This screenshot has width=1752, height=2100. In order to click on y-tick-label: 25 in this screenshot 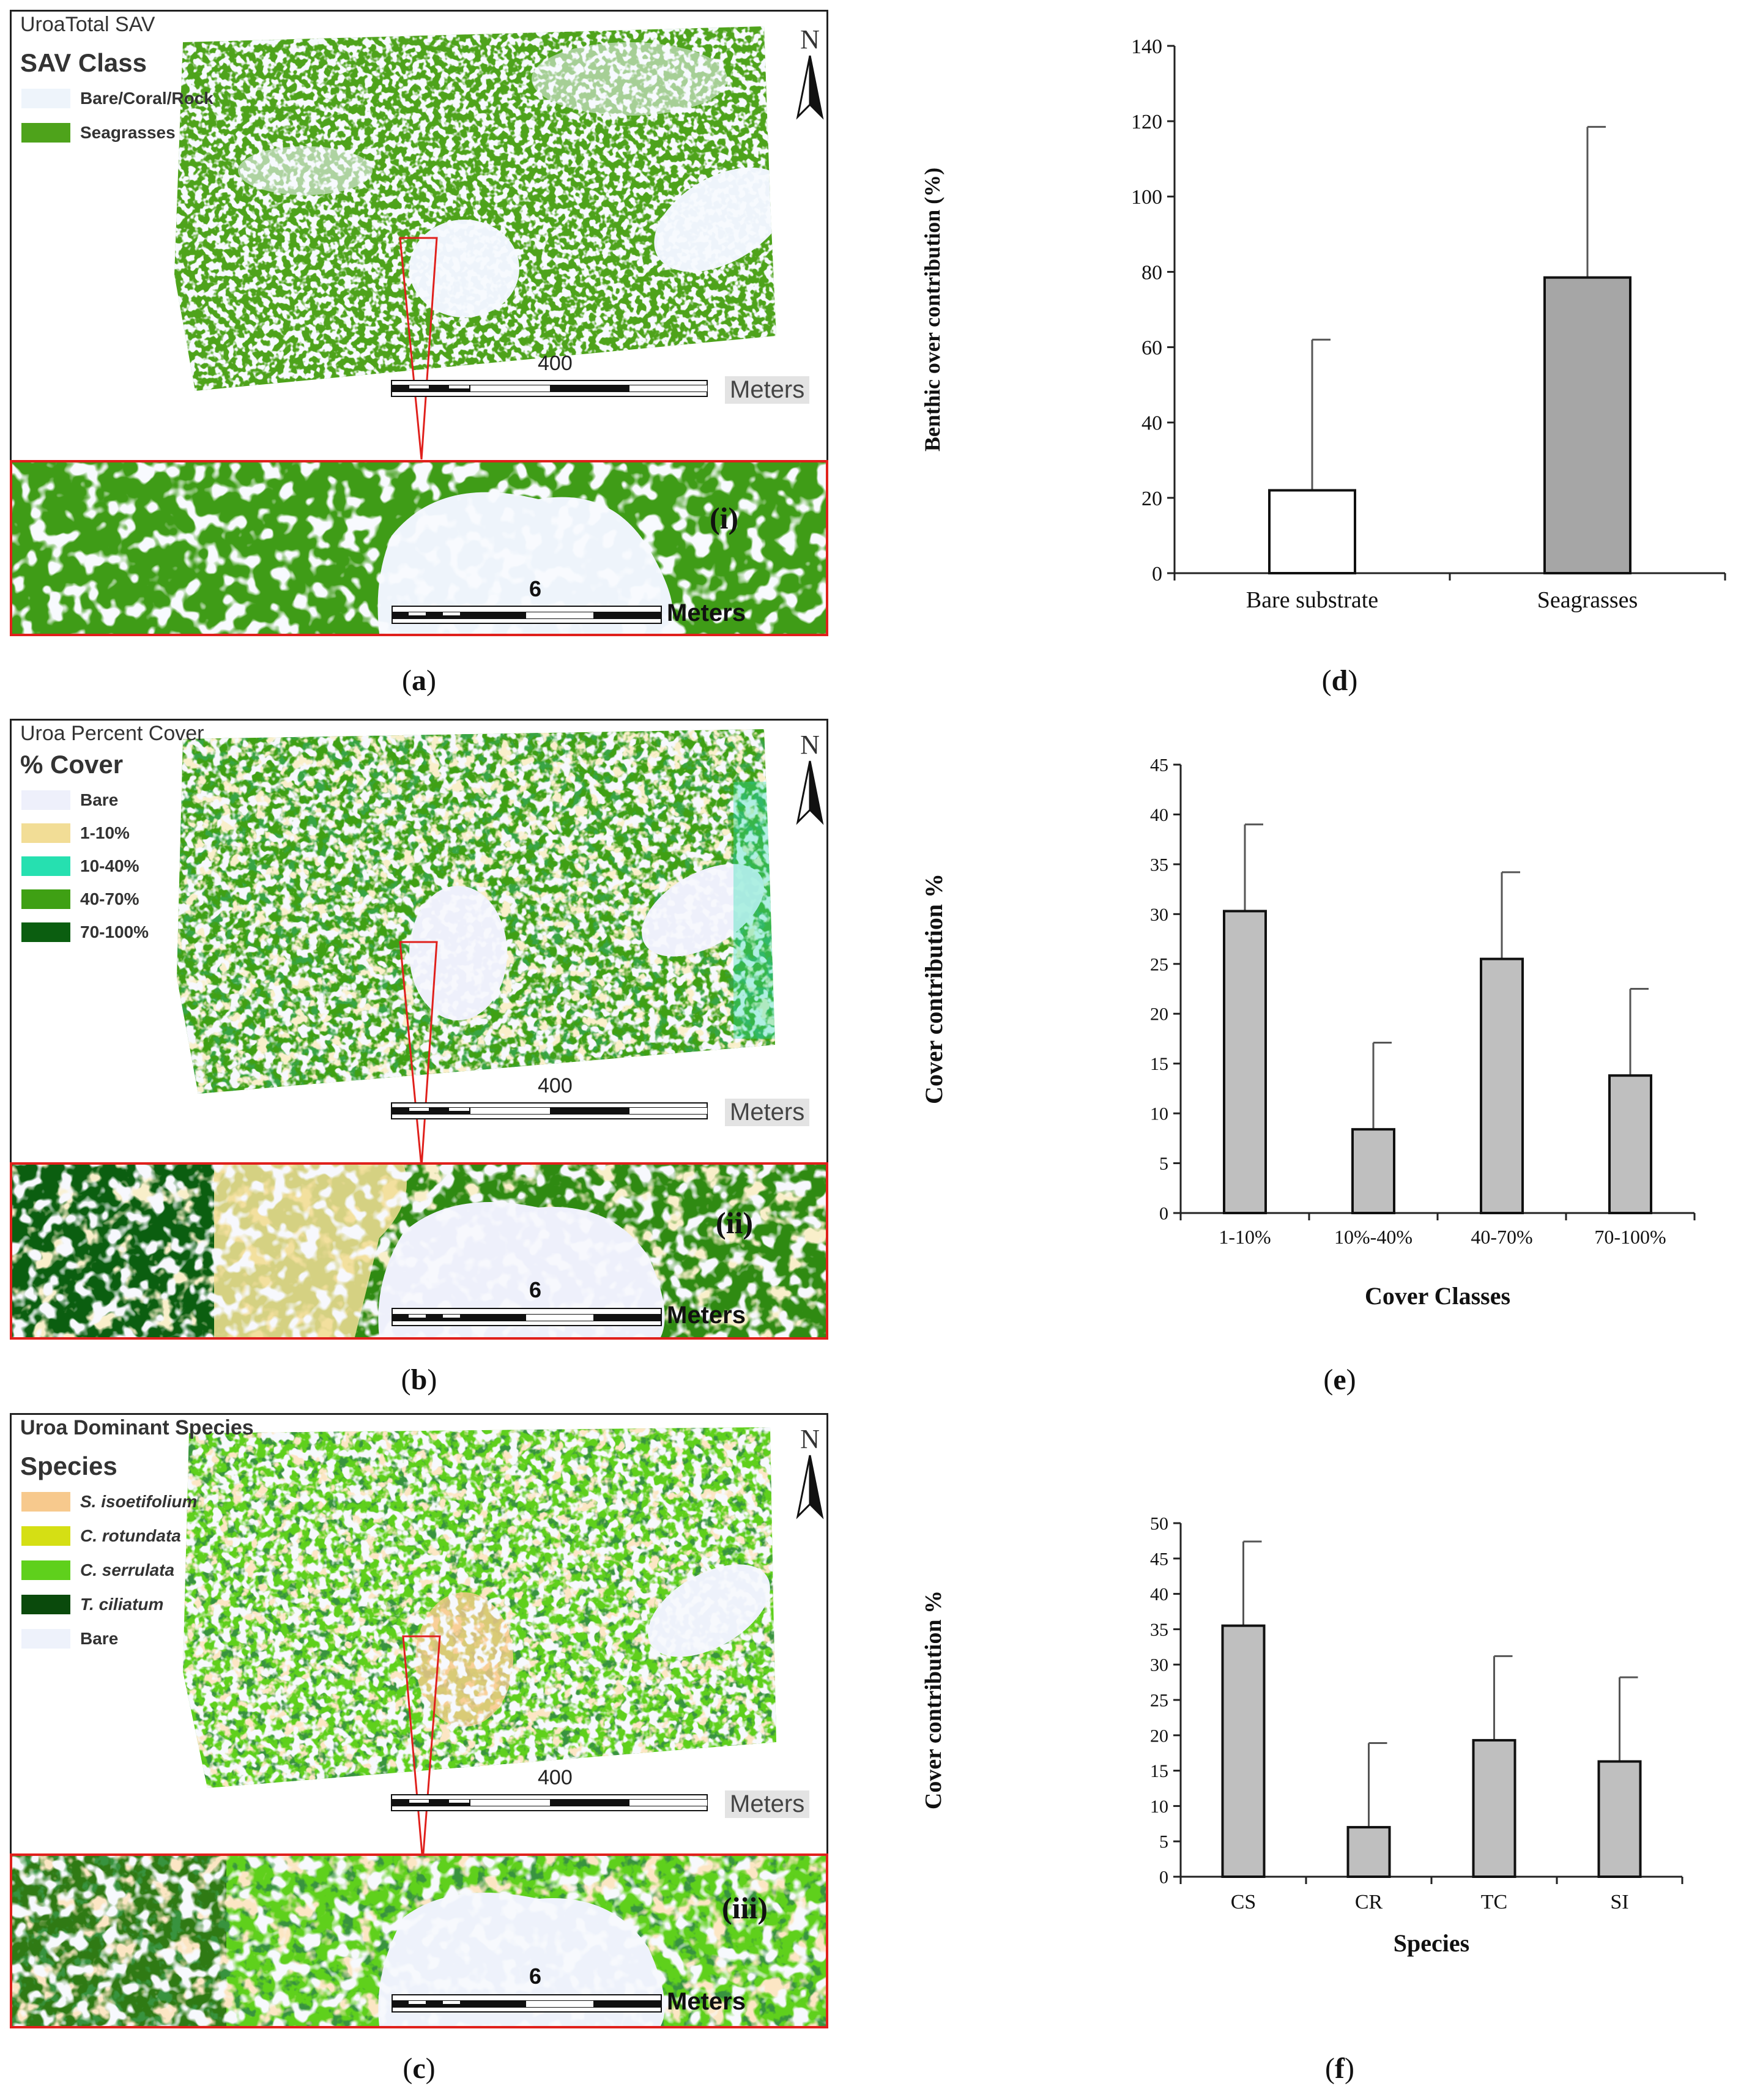, I will do `click(1159, 1701)`.